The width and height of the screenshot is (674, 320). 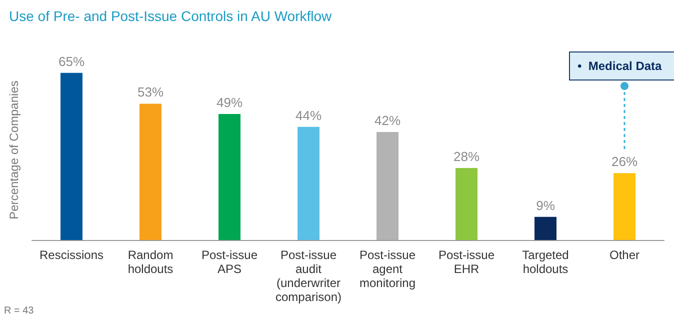 What do you see at coordinates (171, 16) in the screenshot?
I see `chart-title: Use of Pre- and Post-Issue Controls in AU Workflow` at bounding box center [171, 16].